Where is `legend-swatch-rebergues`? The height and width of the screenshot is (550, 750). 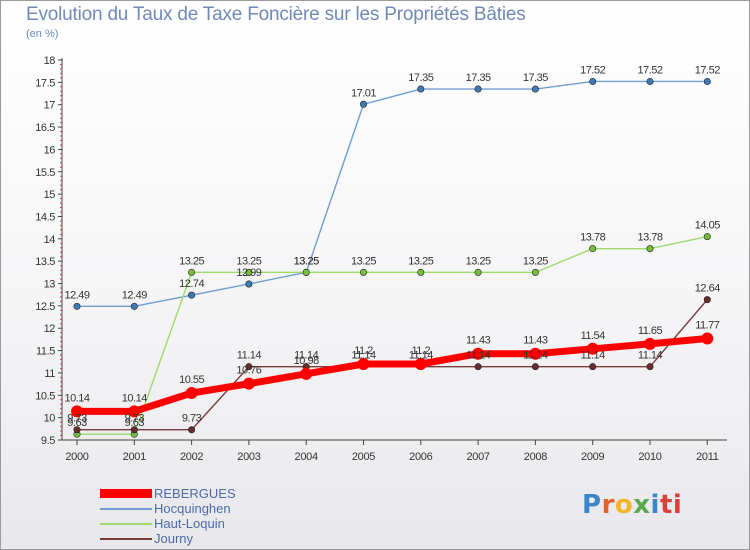
legend-swatch-rebergues is located at coordinates (126, 493).